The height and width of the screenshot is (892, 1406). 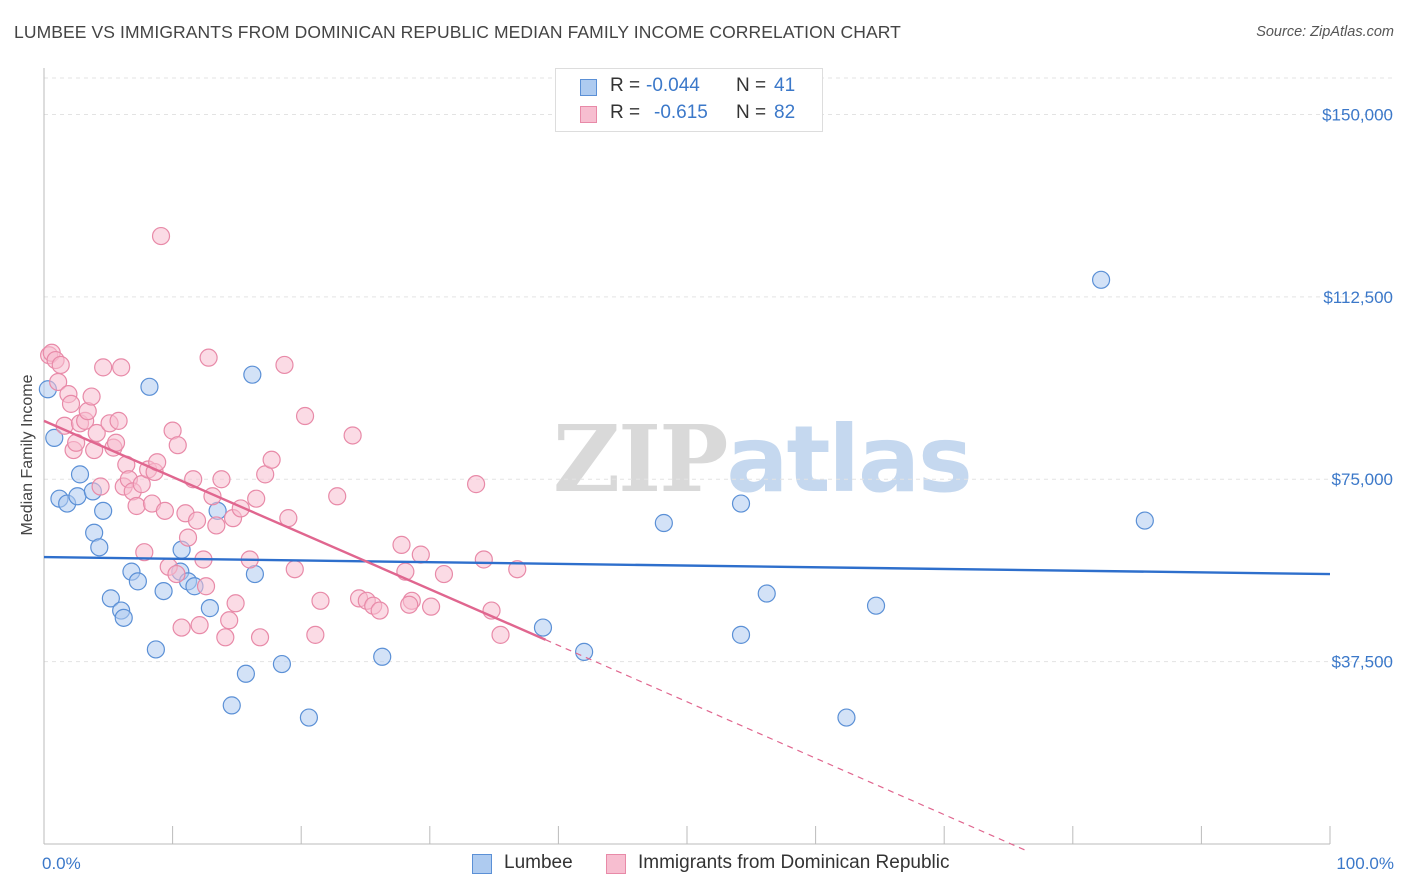 I want to click on y-tick-label: $150,000, so click(x=1357, y=114).